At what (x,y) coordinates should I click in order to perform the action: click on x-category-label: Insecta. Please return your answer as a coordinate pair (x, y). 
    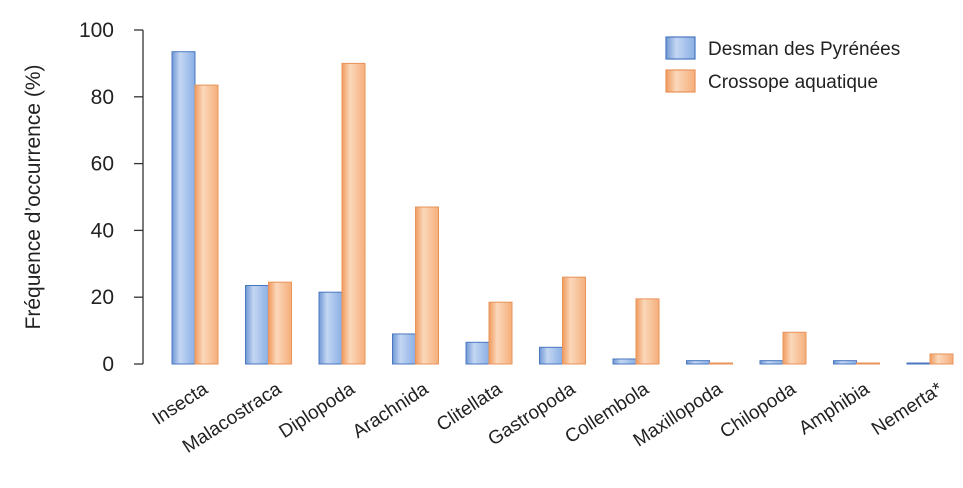
    Looking at the image, I should click on (180, 403).